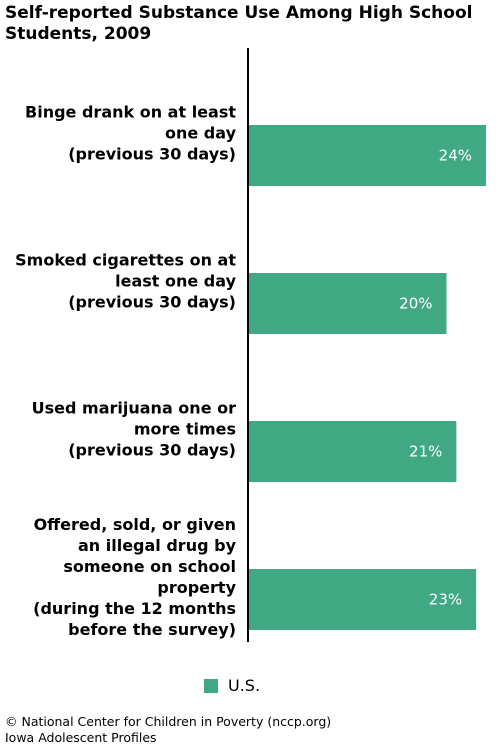 The height and width of the screenshot is (748, 498). What do you see at coordinates (425, 452) in the screenshot?
I see `bar-value-label-3: 21%` at bounding box center [425, 452].